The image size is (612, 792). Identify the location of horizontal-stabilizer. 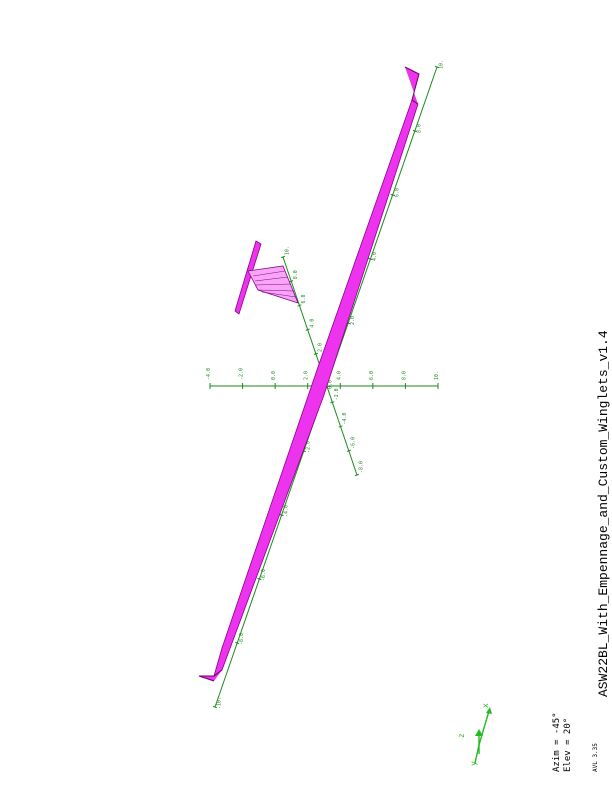
(248, 277).